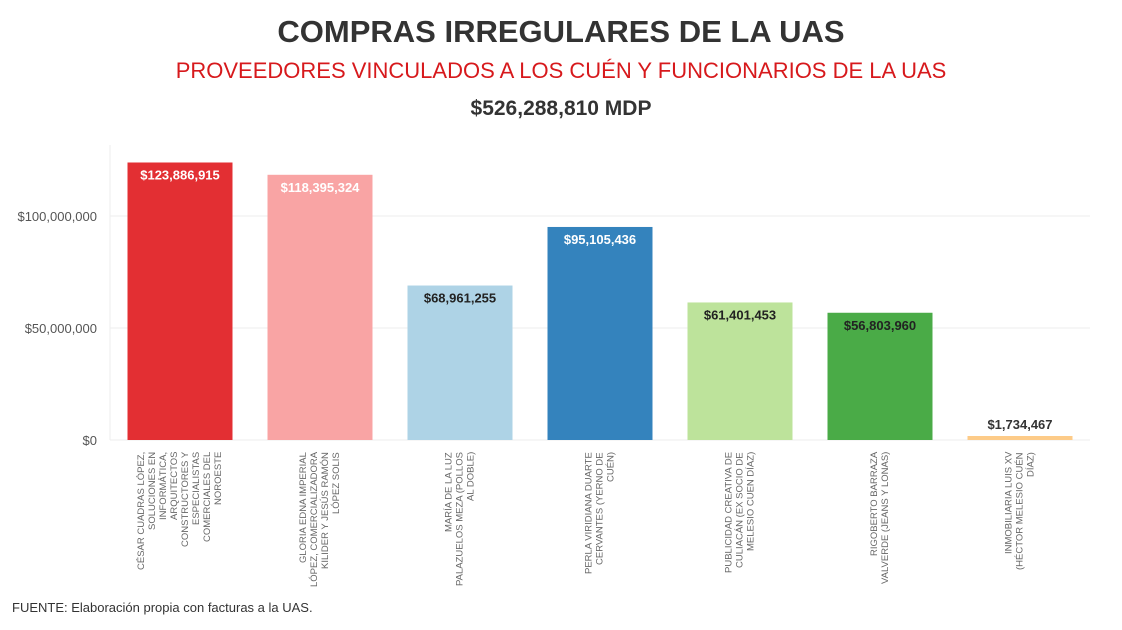 This screenshot has width=1122, height=630. Describe the element at coordinates (600, 239) in the screenshot. I see `data-label: $95,105,436` at that location.